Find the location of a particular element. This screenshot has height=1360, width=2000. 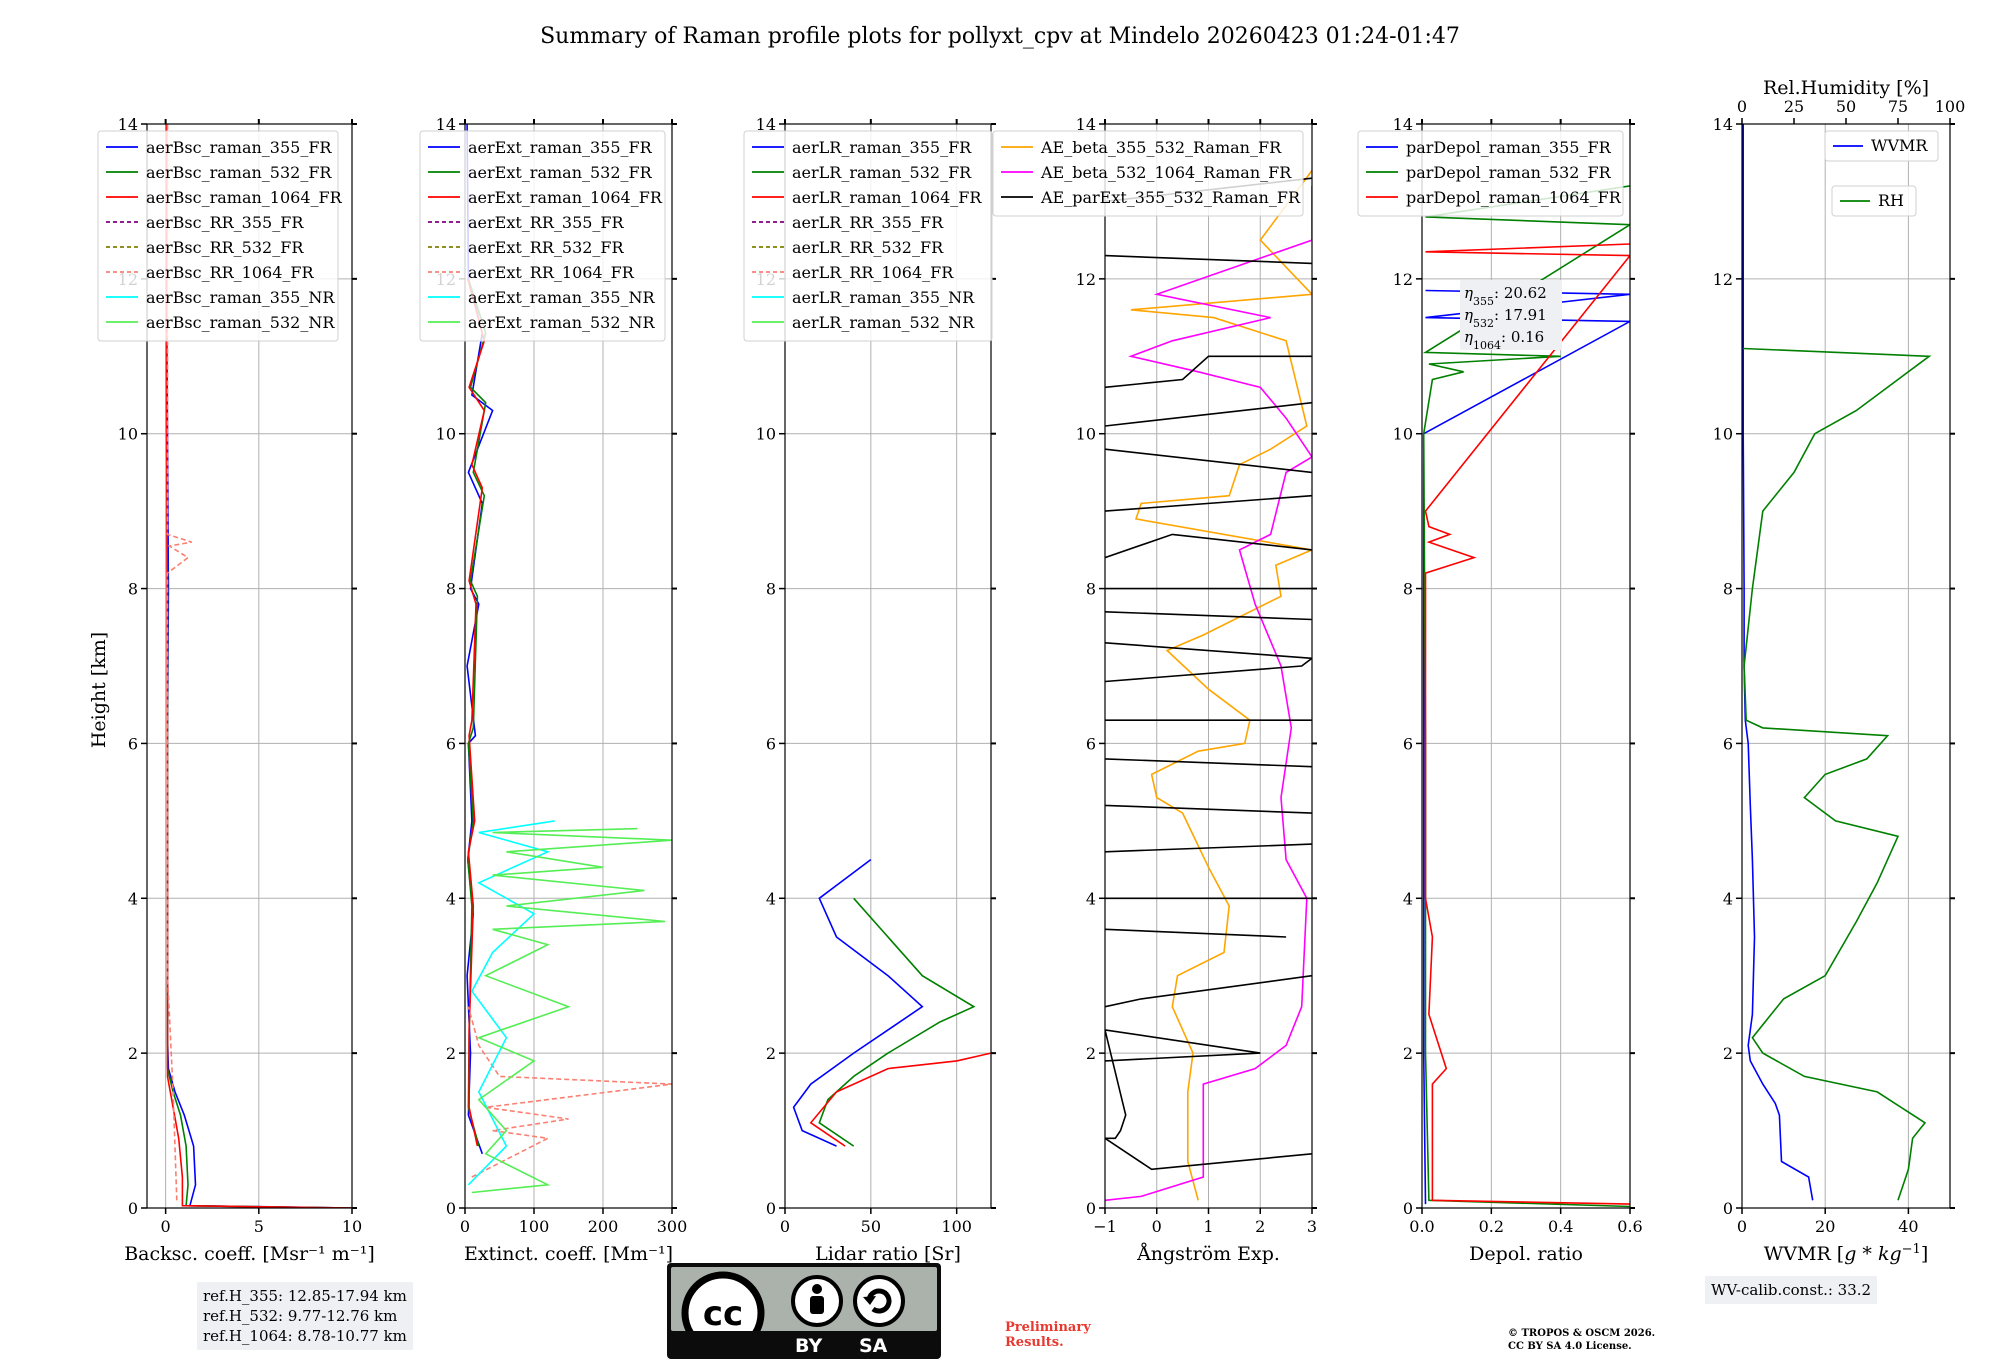

legend-label: aerExt_raman_355_NR is located at coordinates (562, 297).